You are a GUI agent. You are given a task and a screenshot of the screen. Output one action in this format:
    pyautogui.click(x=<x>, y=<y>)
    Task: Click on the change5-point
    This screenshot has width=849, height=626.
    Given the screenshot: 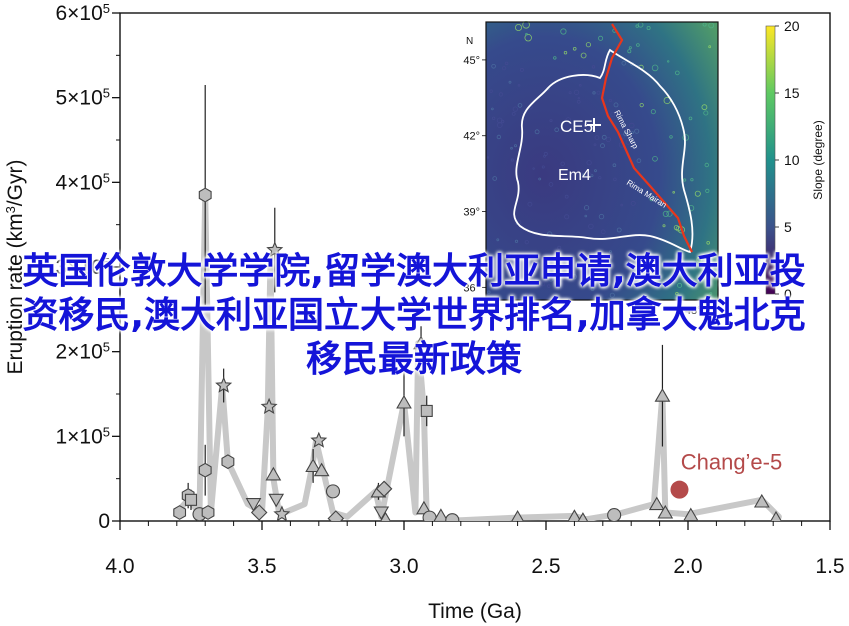 What is the action you would take?
    pyautogui.click(x=679, y=489)
    